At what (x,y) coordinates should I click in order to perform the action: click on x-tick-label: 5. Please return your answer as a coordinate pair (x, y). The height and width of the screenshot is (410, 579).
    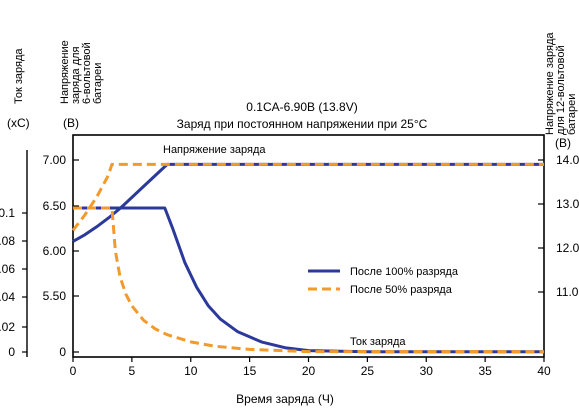
    Looking at the image, I should click on (132, 371).